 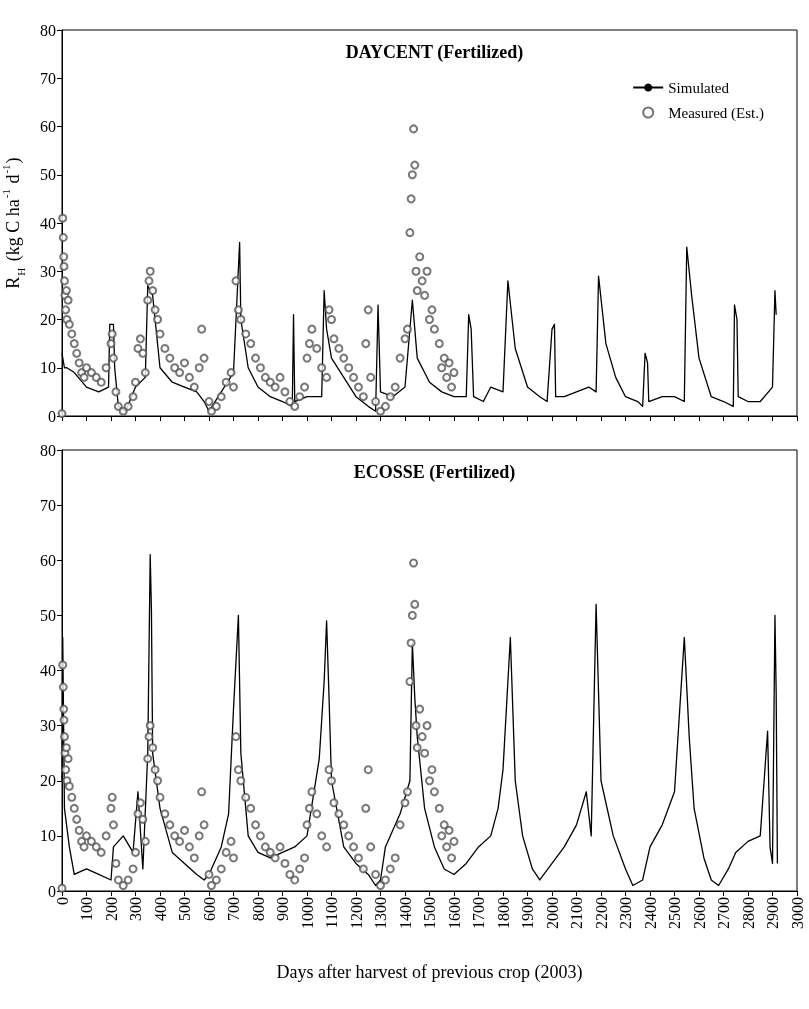 What do you see at coordinates (307, 913) in the screenshot?
I see `x-tick-label: 1000` at bounding box center [307, 913].